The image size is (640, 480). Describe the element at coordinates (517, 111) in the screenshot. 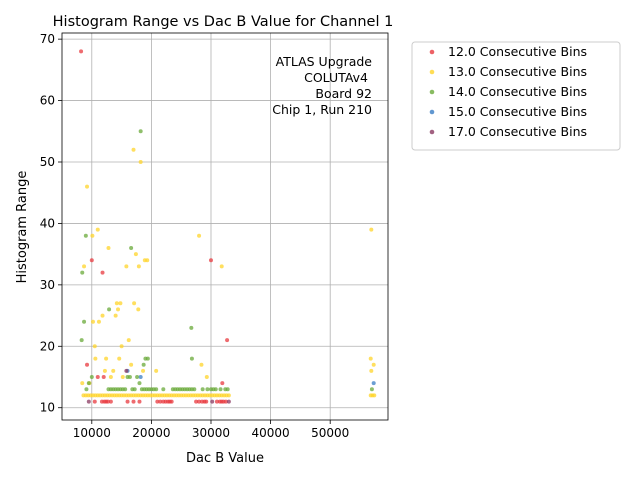

I see `legend-entry-label: 15.0 Consecutive Bins` at that location.